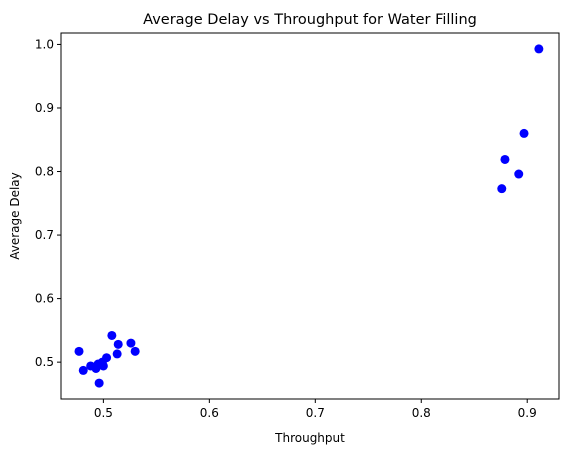  I want to click on y-tick-label: 0.5, so click(44, 362).